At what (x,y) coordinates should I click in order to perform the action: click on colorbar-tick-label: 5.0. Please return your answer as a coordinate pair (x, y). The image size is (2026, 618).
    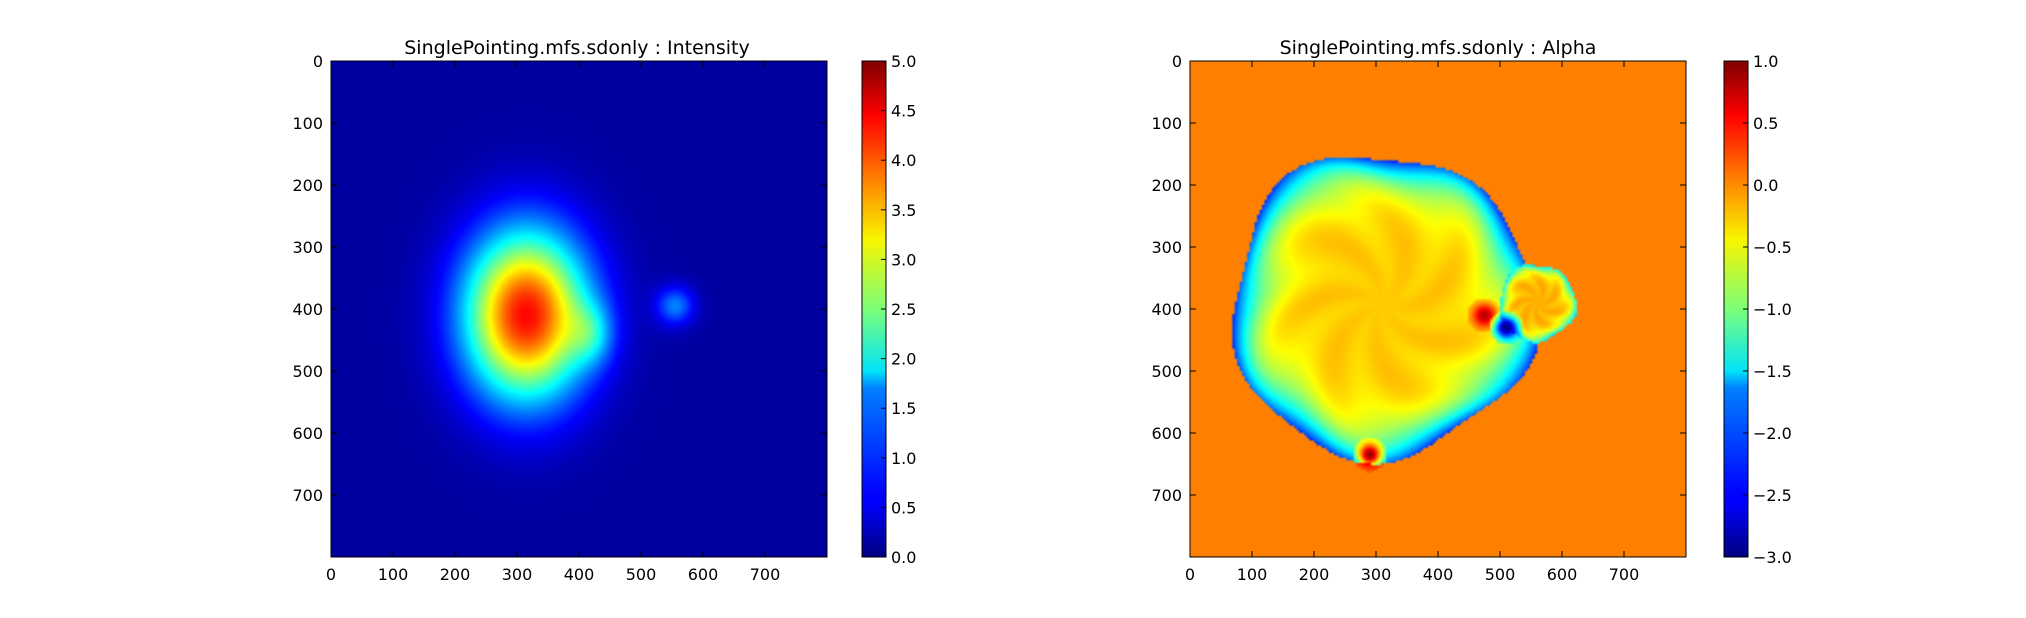
    Looking at the image, I should click on (903, 61).